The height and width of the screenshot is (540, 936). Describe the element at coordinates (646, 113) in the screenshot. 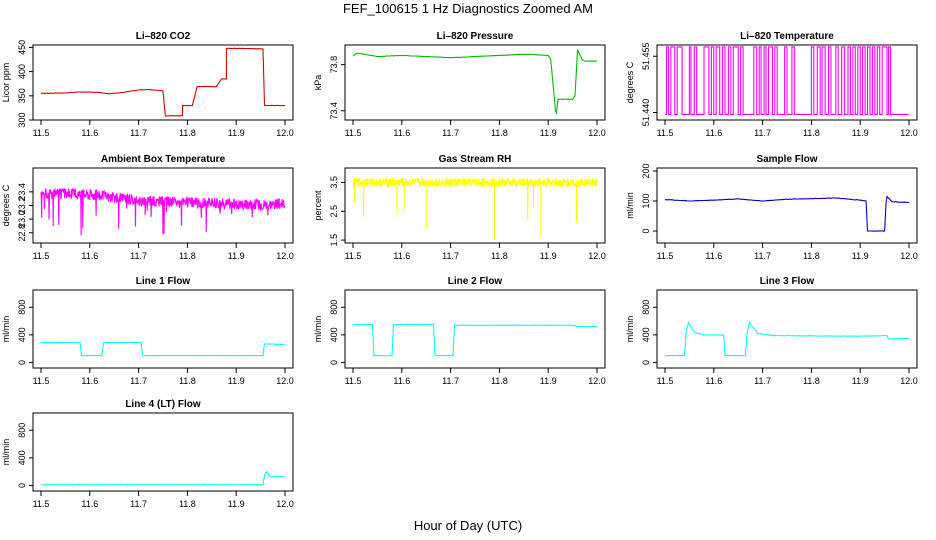

I see `y-tick-label: 51.440` at that location.